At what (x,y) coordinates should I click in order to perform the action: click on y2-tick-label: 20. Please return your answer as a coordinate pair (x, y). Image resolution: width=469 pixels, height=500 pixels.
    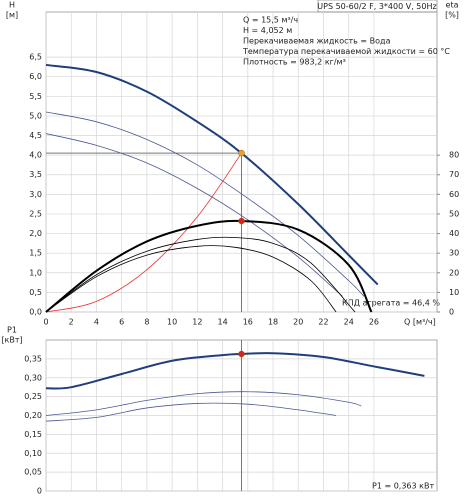
    Looking at the image, I should click on (454, 272).